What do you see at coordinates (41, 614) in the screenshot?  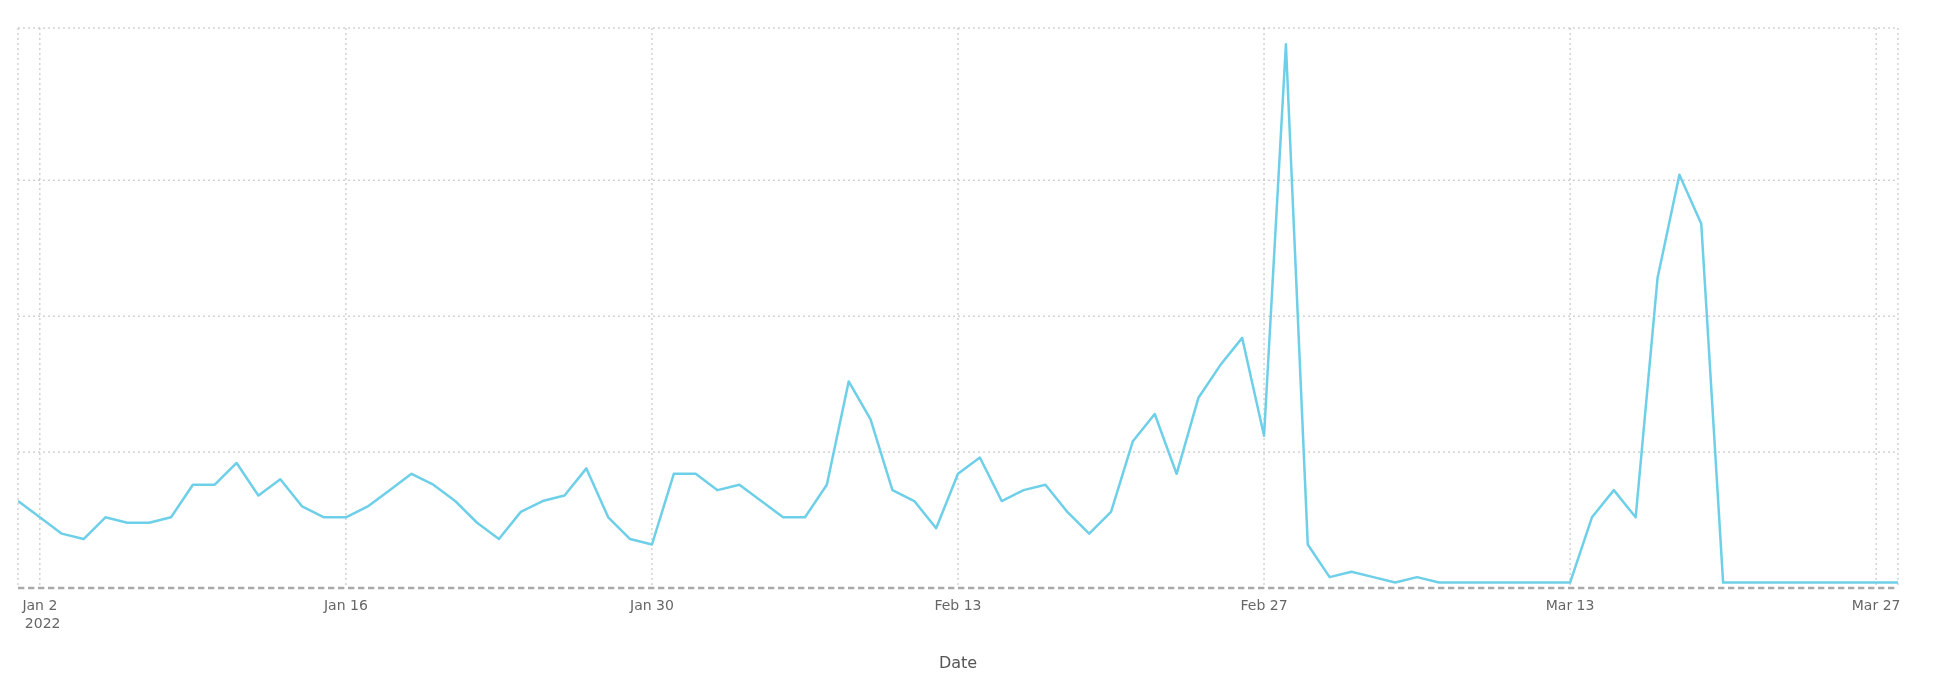 I see `x-tick-label: Jan 2 2022` at bounding box center [41, 614].